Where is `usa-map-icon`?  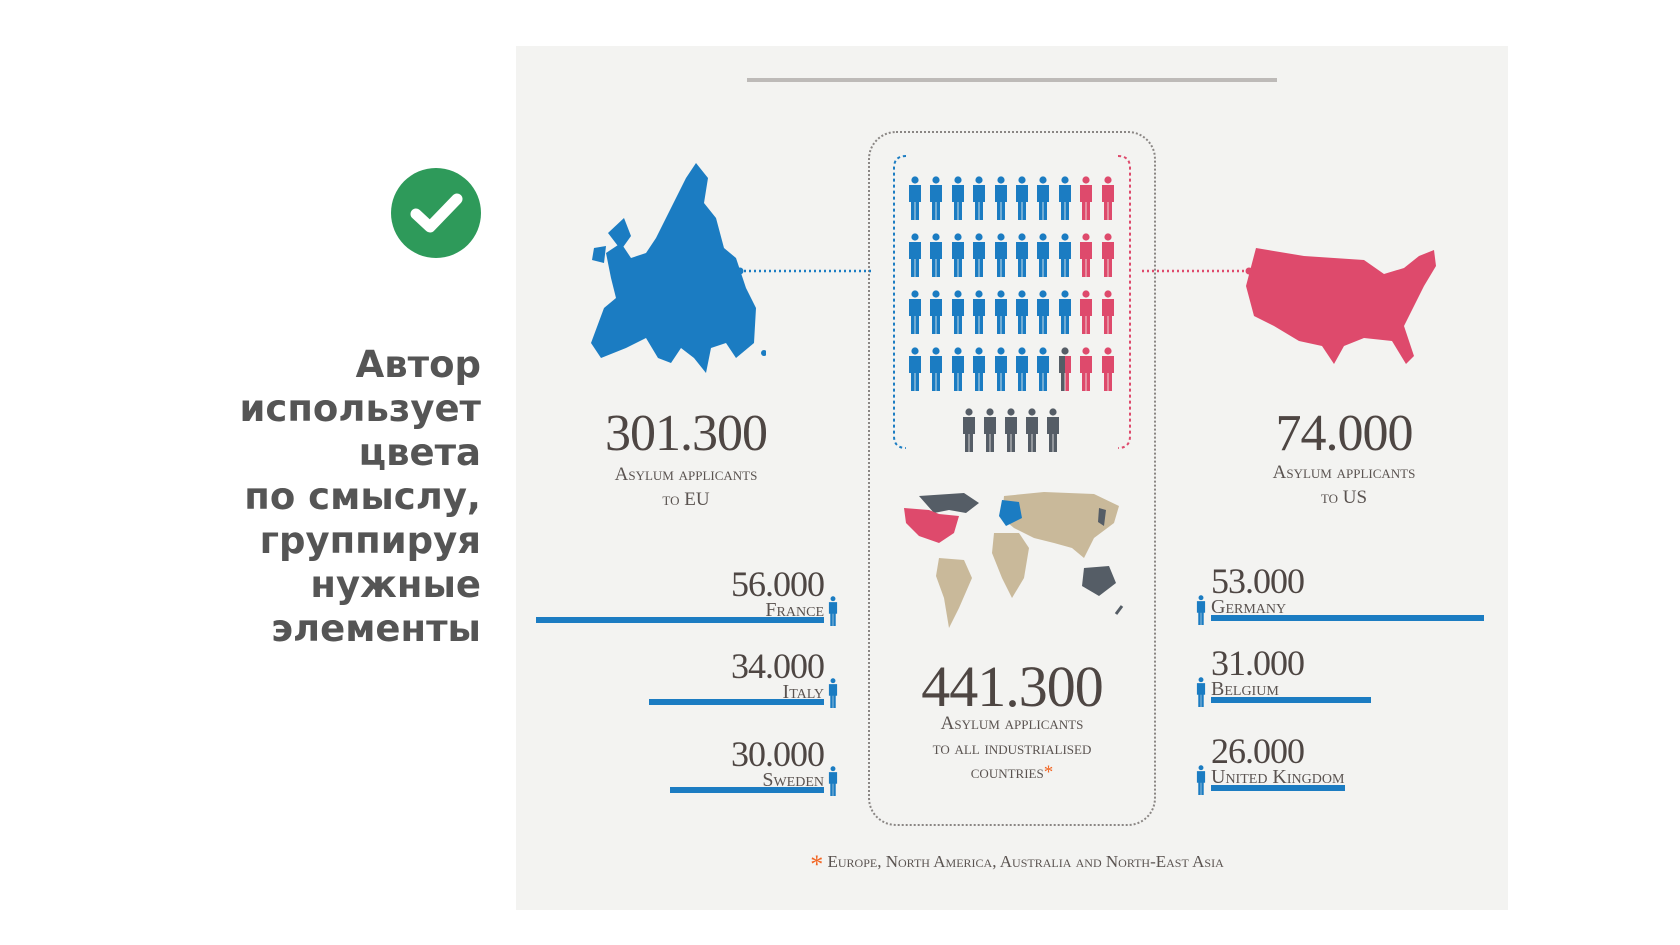 usa-map-icon is located at coordinates (1341, 306).